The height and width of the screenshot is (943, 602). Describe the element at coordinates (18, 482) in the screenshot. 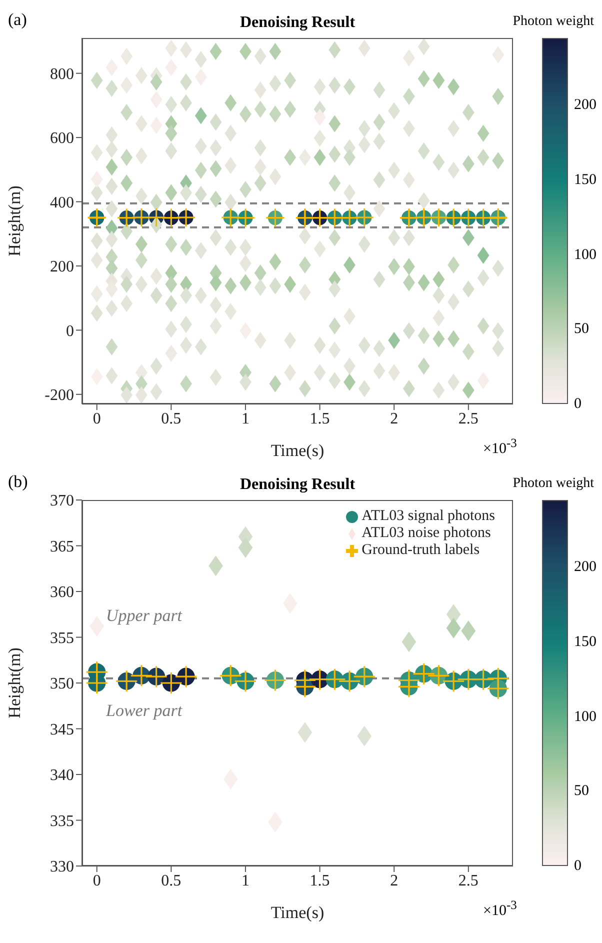

I see `text: (b)` at that location.